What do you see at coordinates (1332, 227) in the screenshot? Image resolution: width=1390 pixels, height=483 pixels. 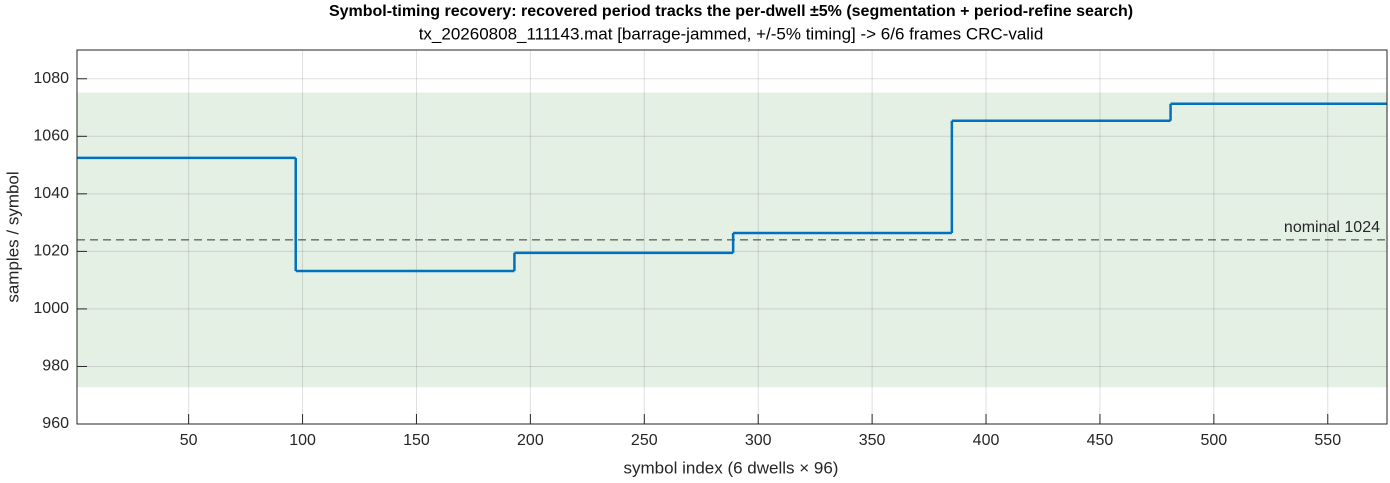 I see `reference-label: nominal 1024` at bounding box center [1332, 227].